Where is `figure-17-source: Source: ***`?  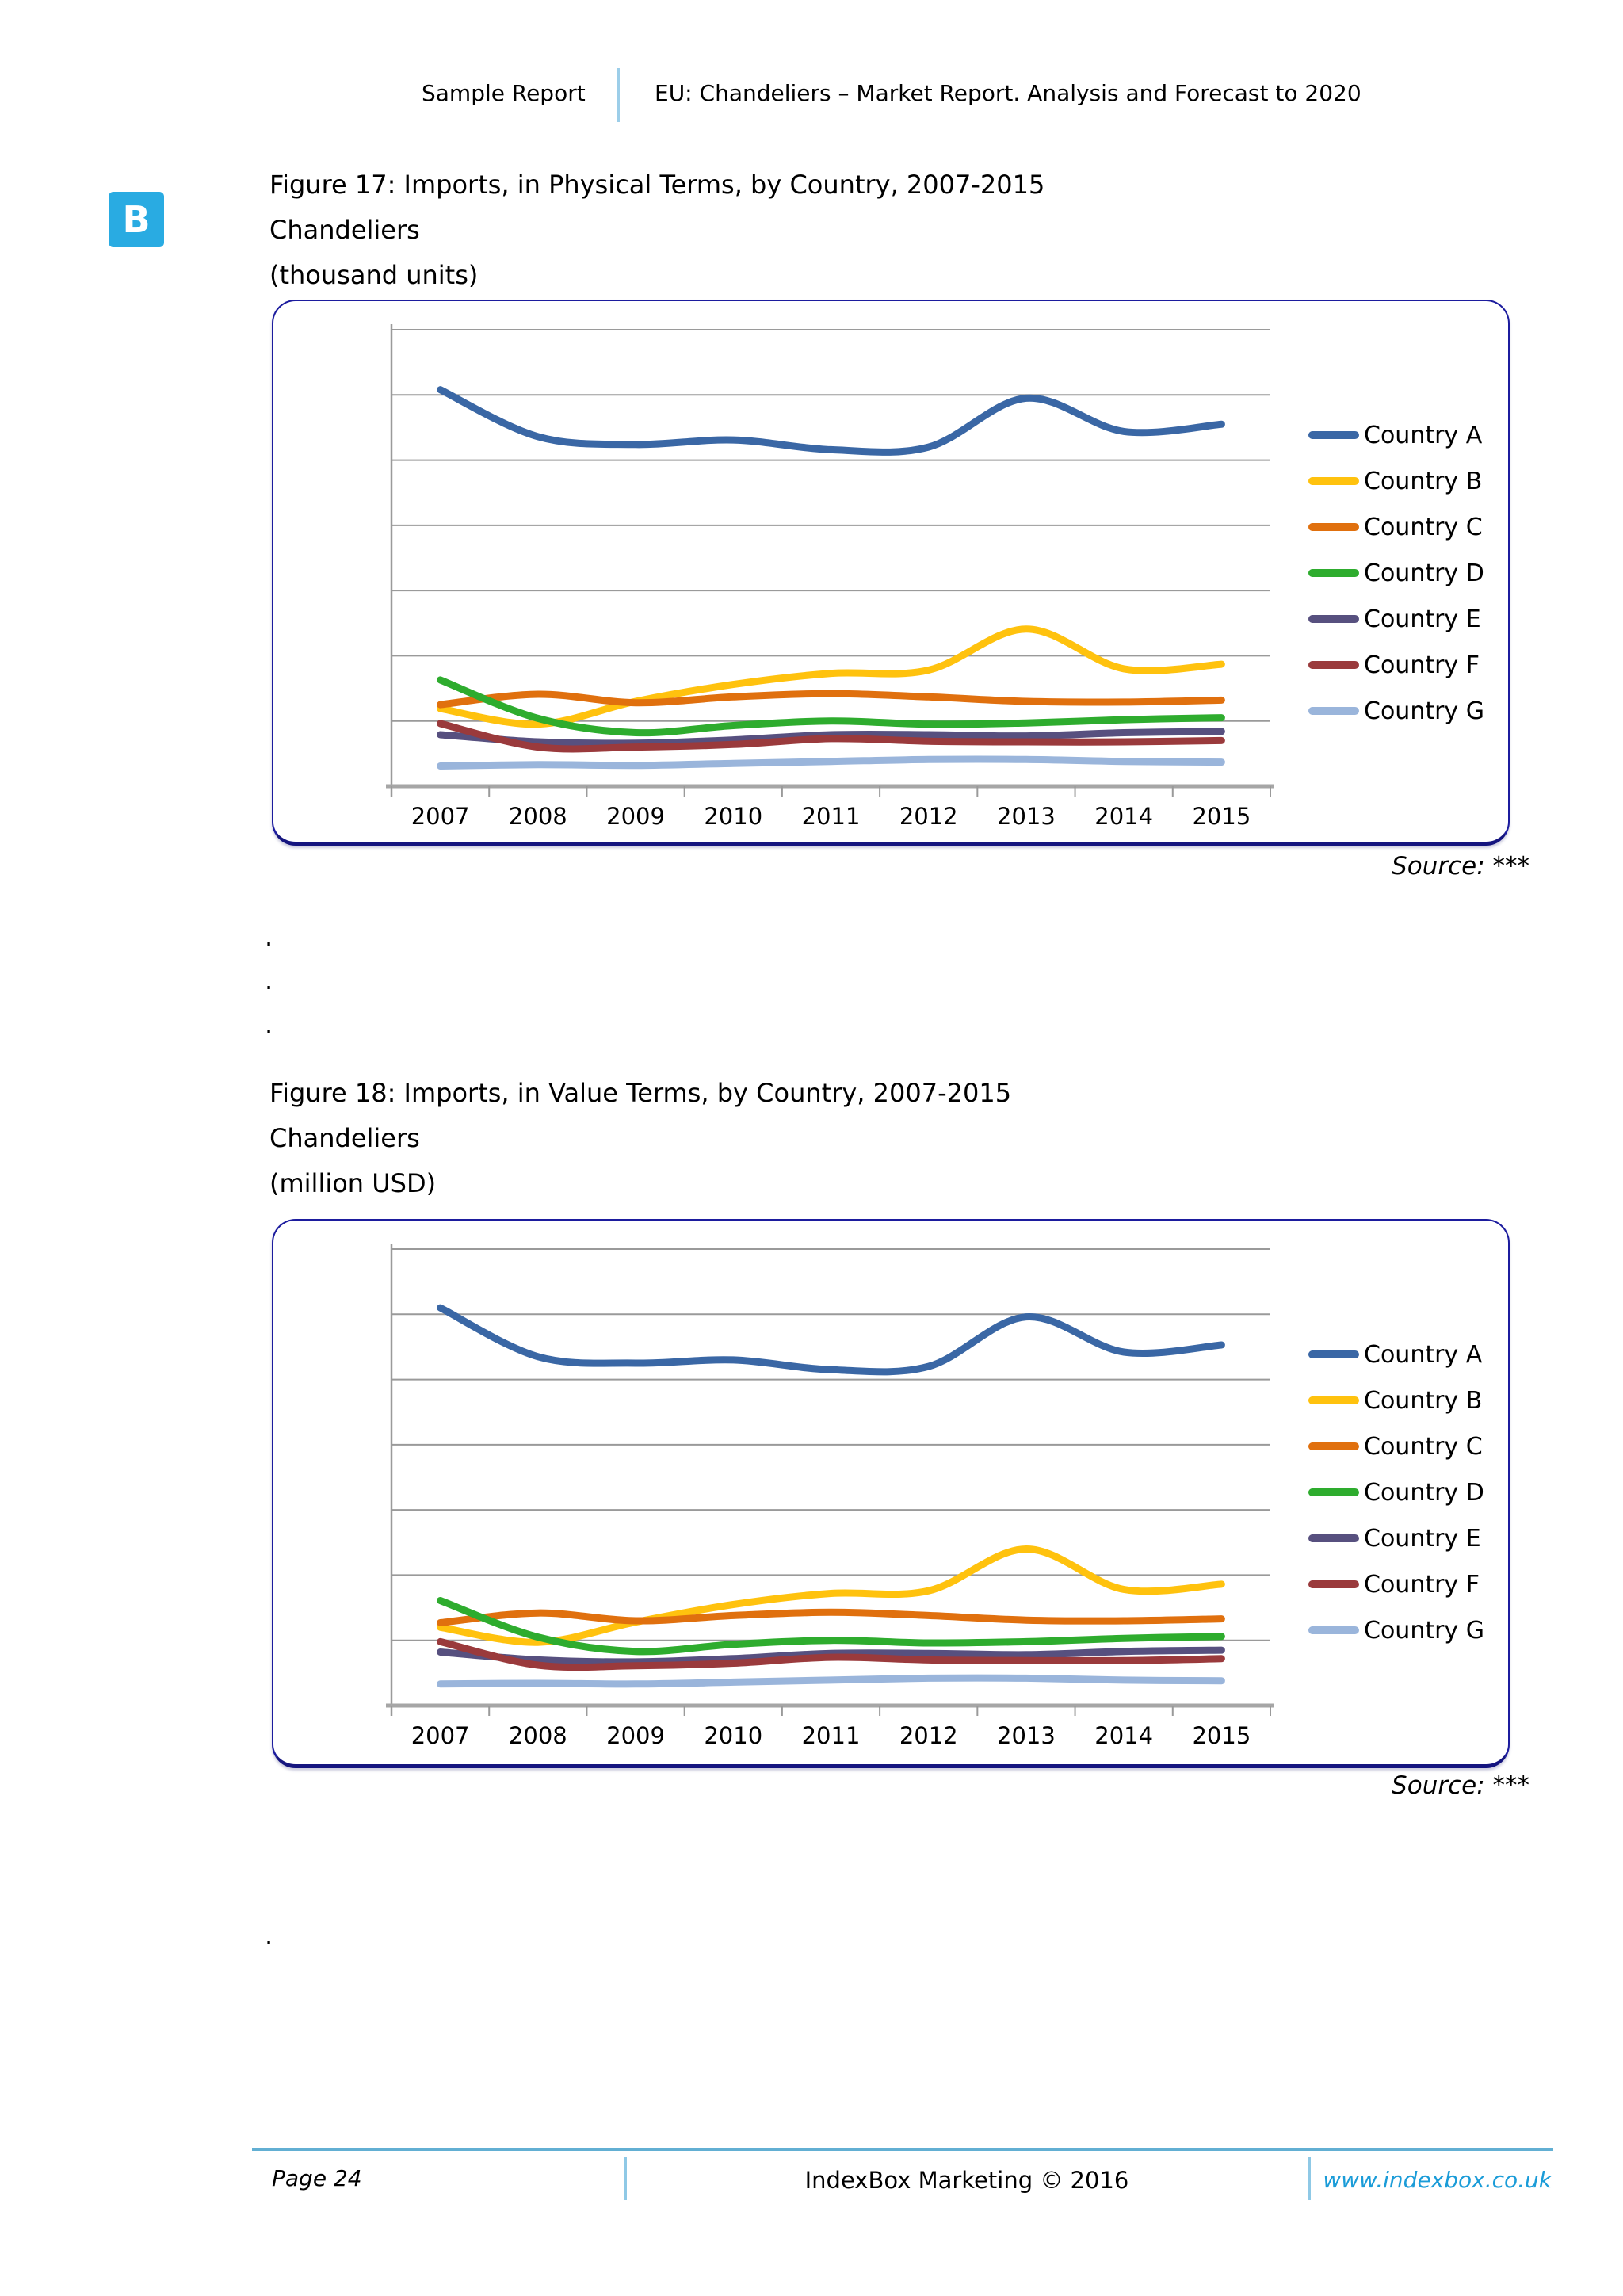 figure-17-source: Source: *** is located at coordinates (1460, 866).